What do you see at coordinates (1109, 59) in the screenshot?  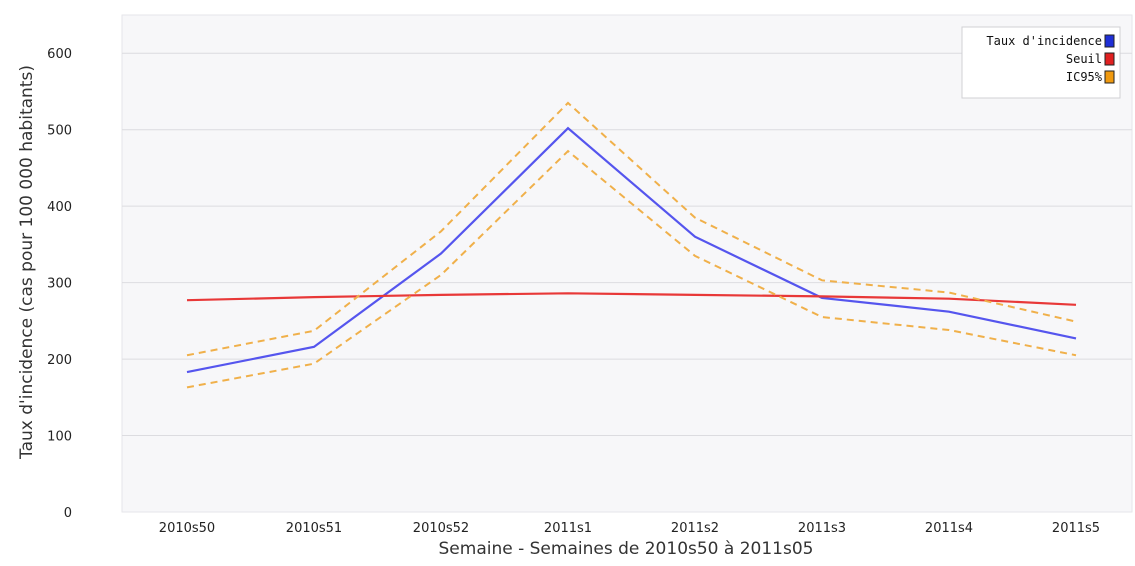 I see `legend-swatch-seuil` at bounding box center [1109, 59].